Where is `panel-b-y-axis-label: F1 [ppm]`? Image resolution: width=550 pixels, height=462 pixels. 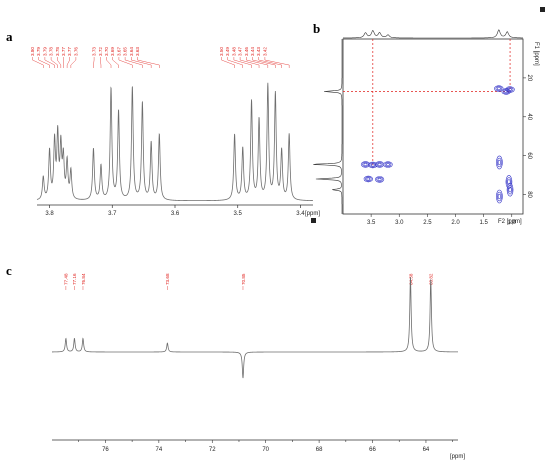
panel-b-y-axis-label: F1 [ppm] is located at coordinates (536, 54).